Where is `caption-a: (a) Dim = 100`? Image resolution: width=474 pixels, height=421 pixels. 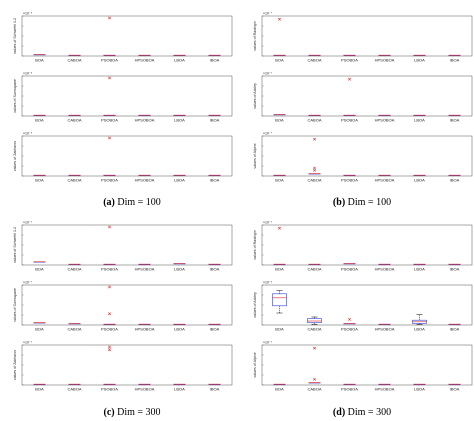
caption-a: (a) Dim = 100 is located at coordinates (132, 202).